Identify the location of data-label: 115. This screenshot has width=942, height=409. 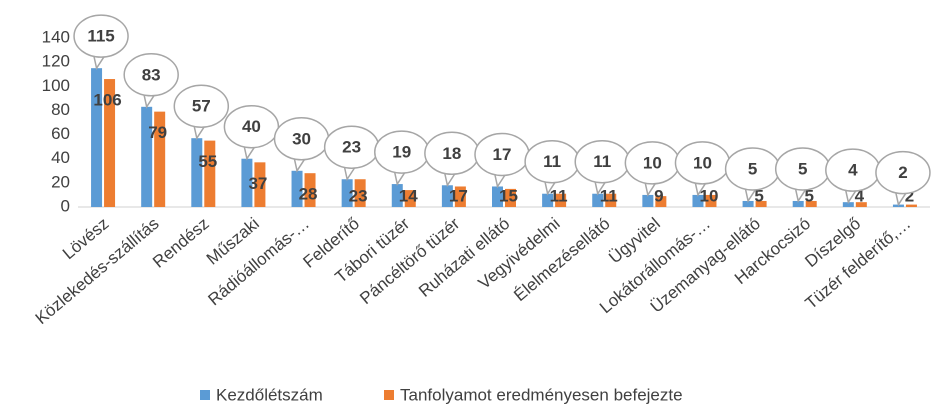
(100, 36).